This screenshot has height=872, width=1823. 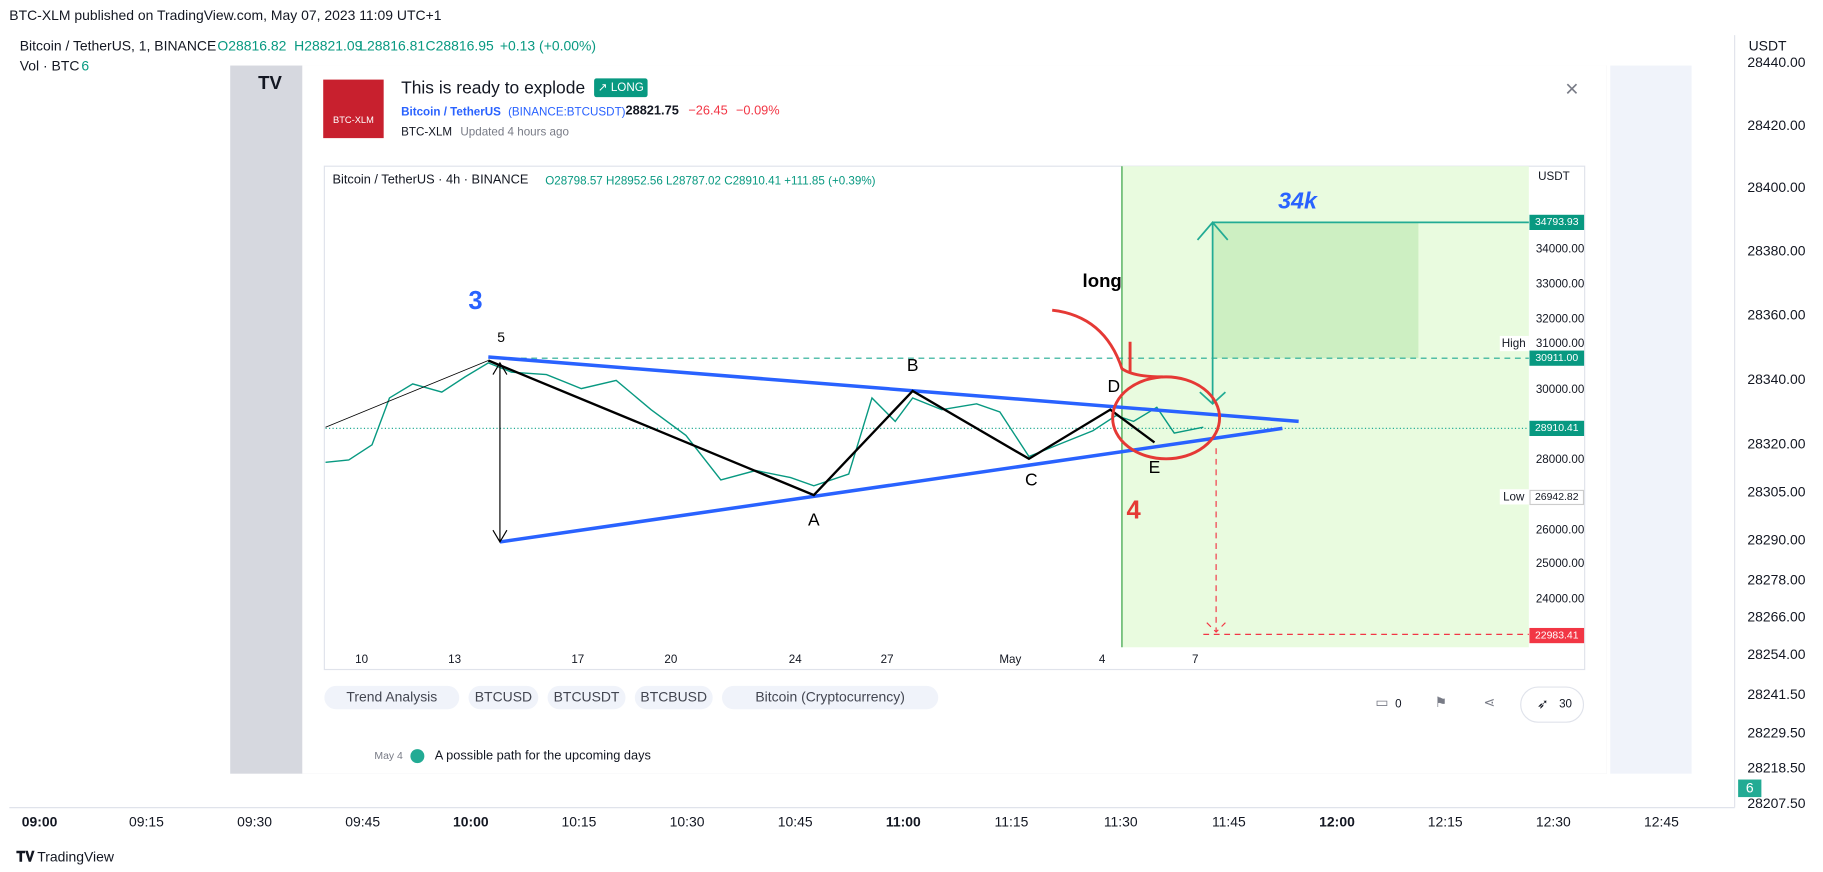 What do you see at coordinates (1366, 541) in the screenshot?
I see `stop-lines` at bounding box center [1366, 541].